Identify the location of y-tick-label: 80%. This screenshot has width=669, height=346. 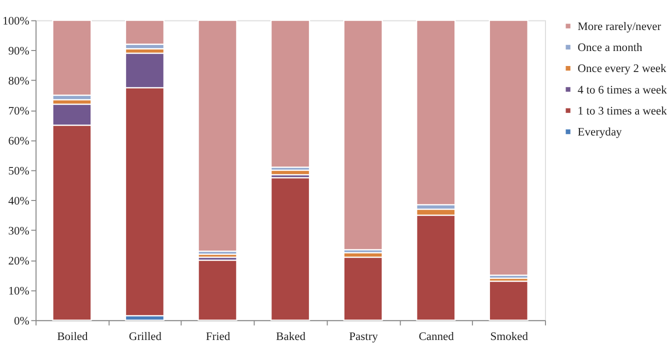
(19, 82).